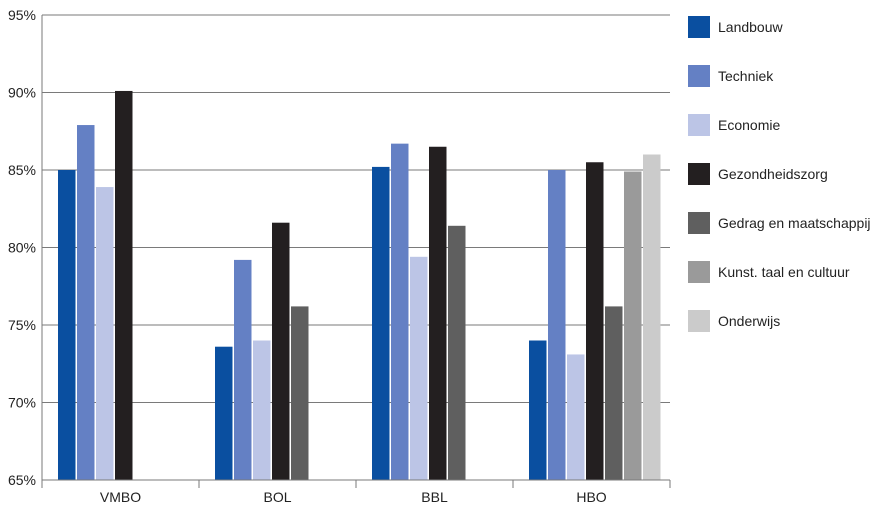  Describe the element at coordinates (614, 393) in the screenshot. I see `bar-gedrag-en-maatschappij-hbo` at that location.